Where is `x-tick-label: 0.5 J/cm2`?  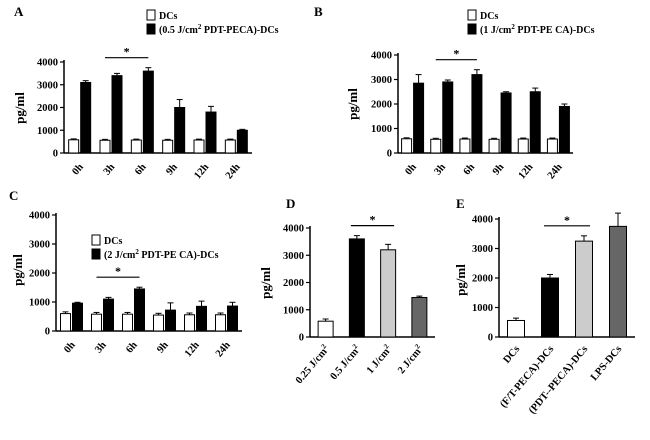 x-tick-label: 0.5 J/cm2 is located at coordinates (345, 362).